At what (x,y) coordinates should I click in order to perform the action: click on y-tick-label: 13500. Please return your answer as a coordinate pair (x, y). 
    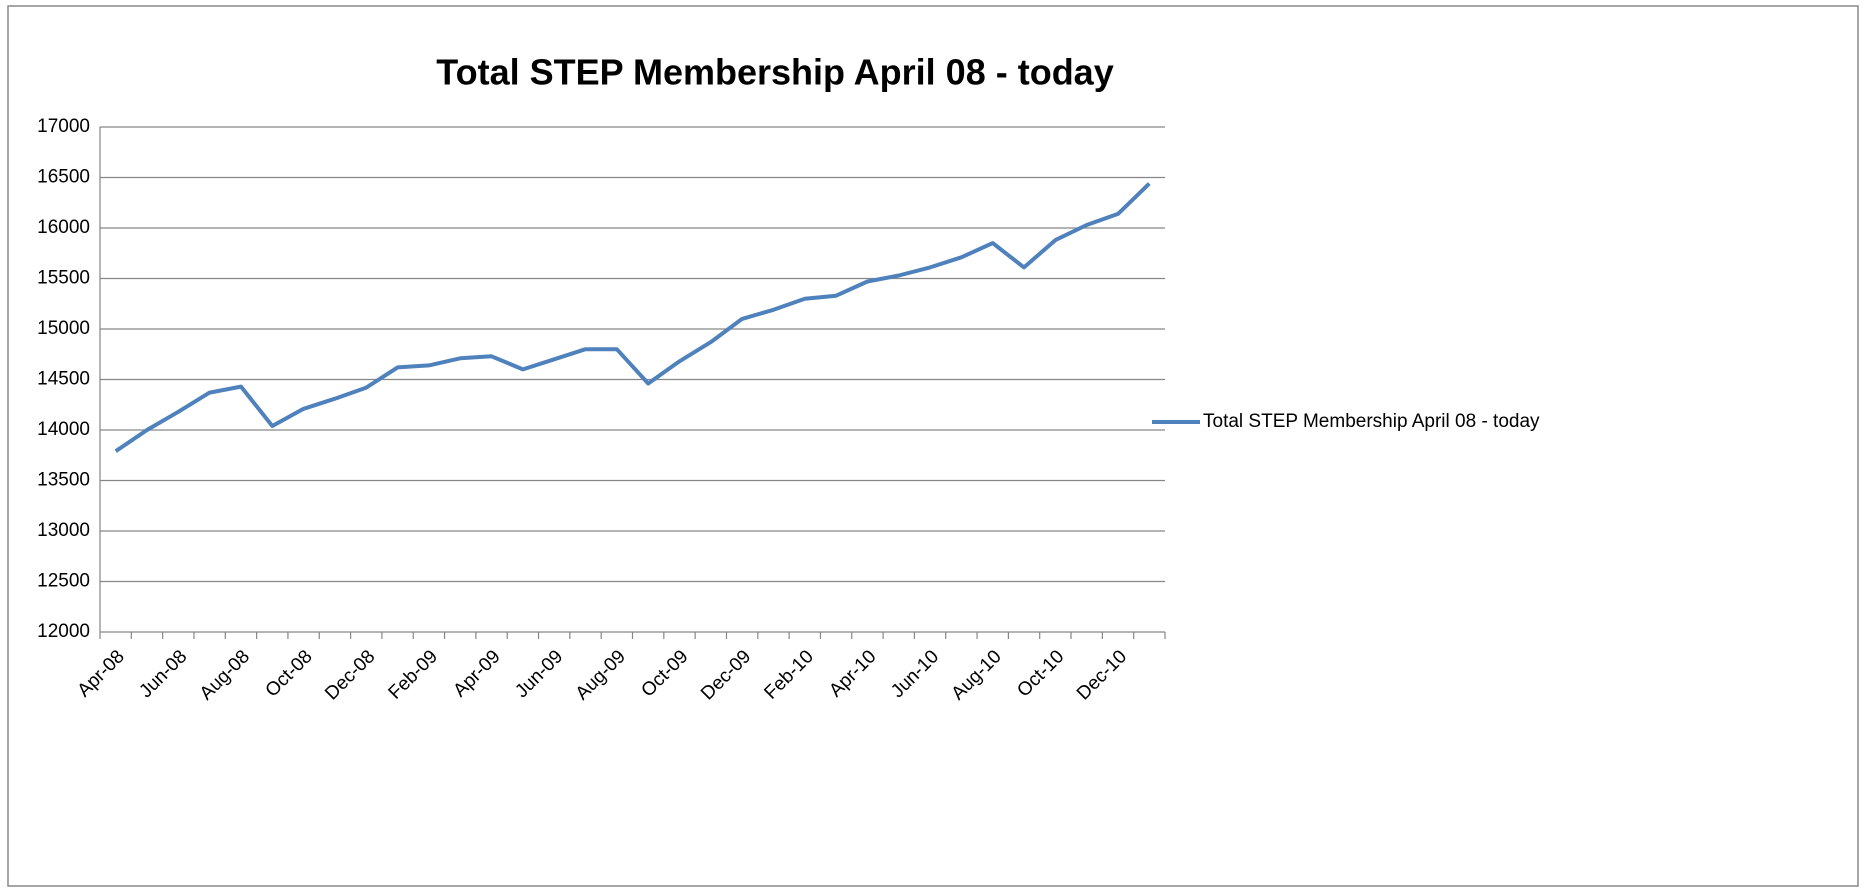
    Looking at the image, I should click on (63, 480).